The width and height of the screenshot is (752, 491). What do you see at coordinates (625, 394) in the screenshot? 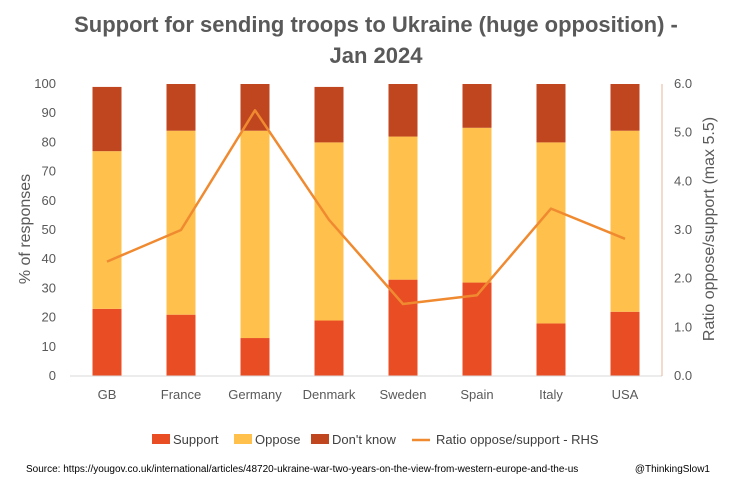
I see `x-tick-label: USA` at bounding box center [625, 394].